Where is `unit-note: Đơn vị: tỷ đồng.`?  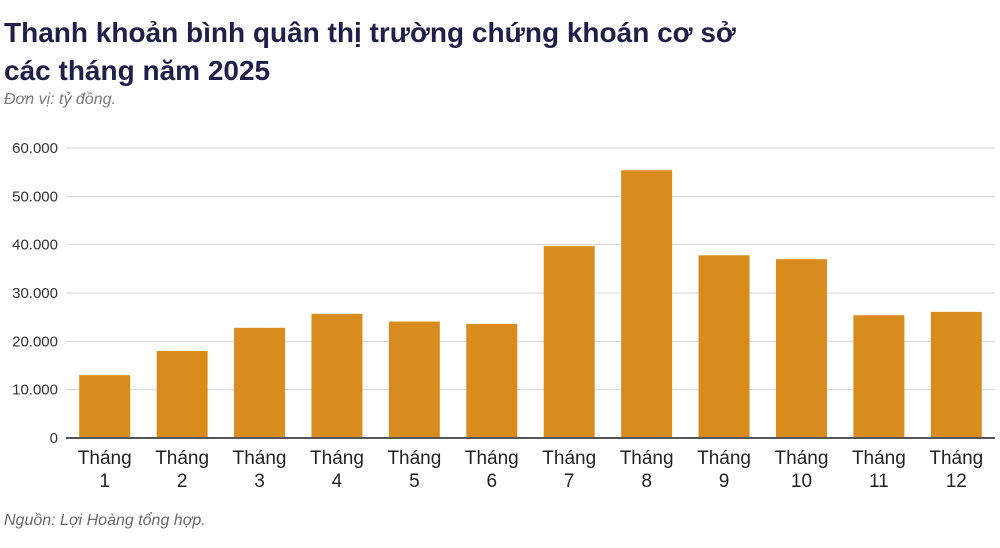
unit-note: Đơn vị: tỷ đồng. is located at coordinates (60, 99).